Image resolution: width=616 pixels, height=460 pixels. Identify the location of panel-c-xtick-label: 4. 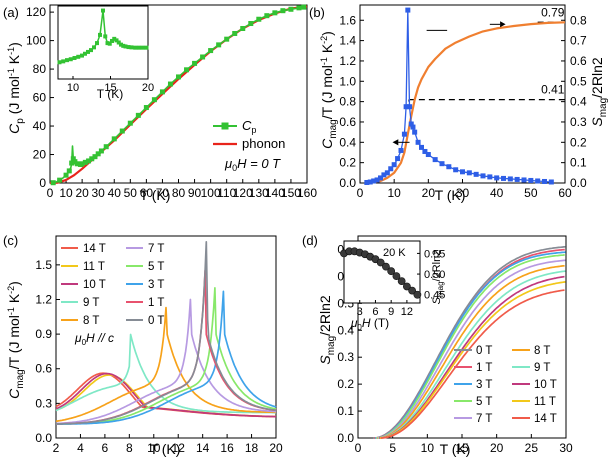
(80, 448).